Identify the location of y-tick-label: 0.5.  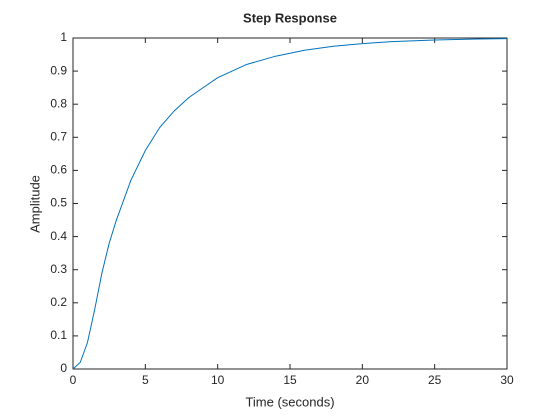
(58, 203).